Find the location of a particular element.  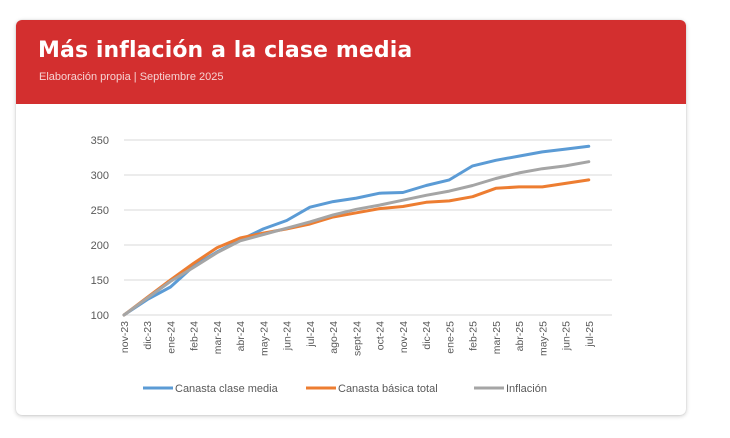

x-tick-label: feb-25 is located at coordinates (474, 336).